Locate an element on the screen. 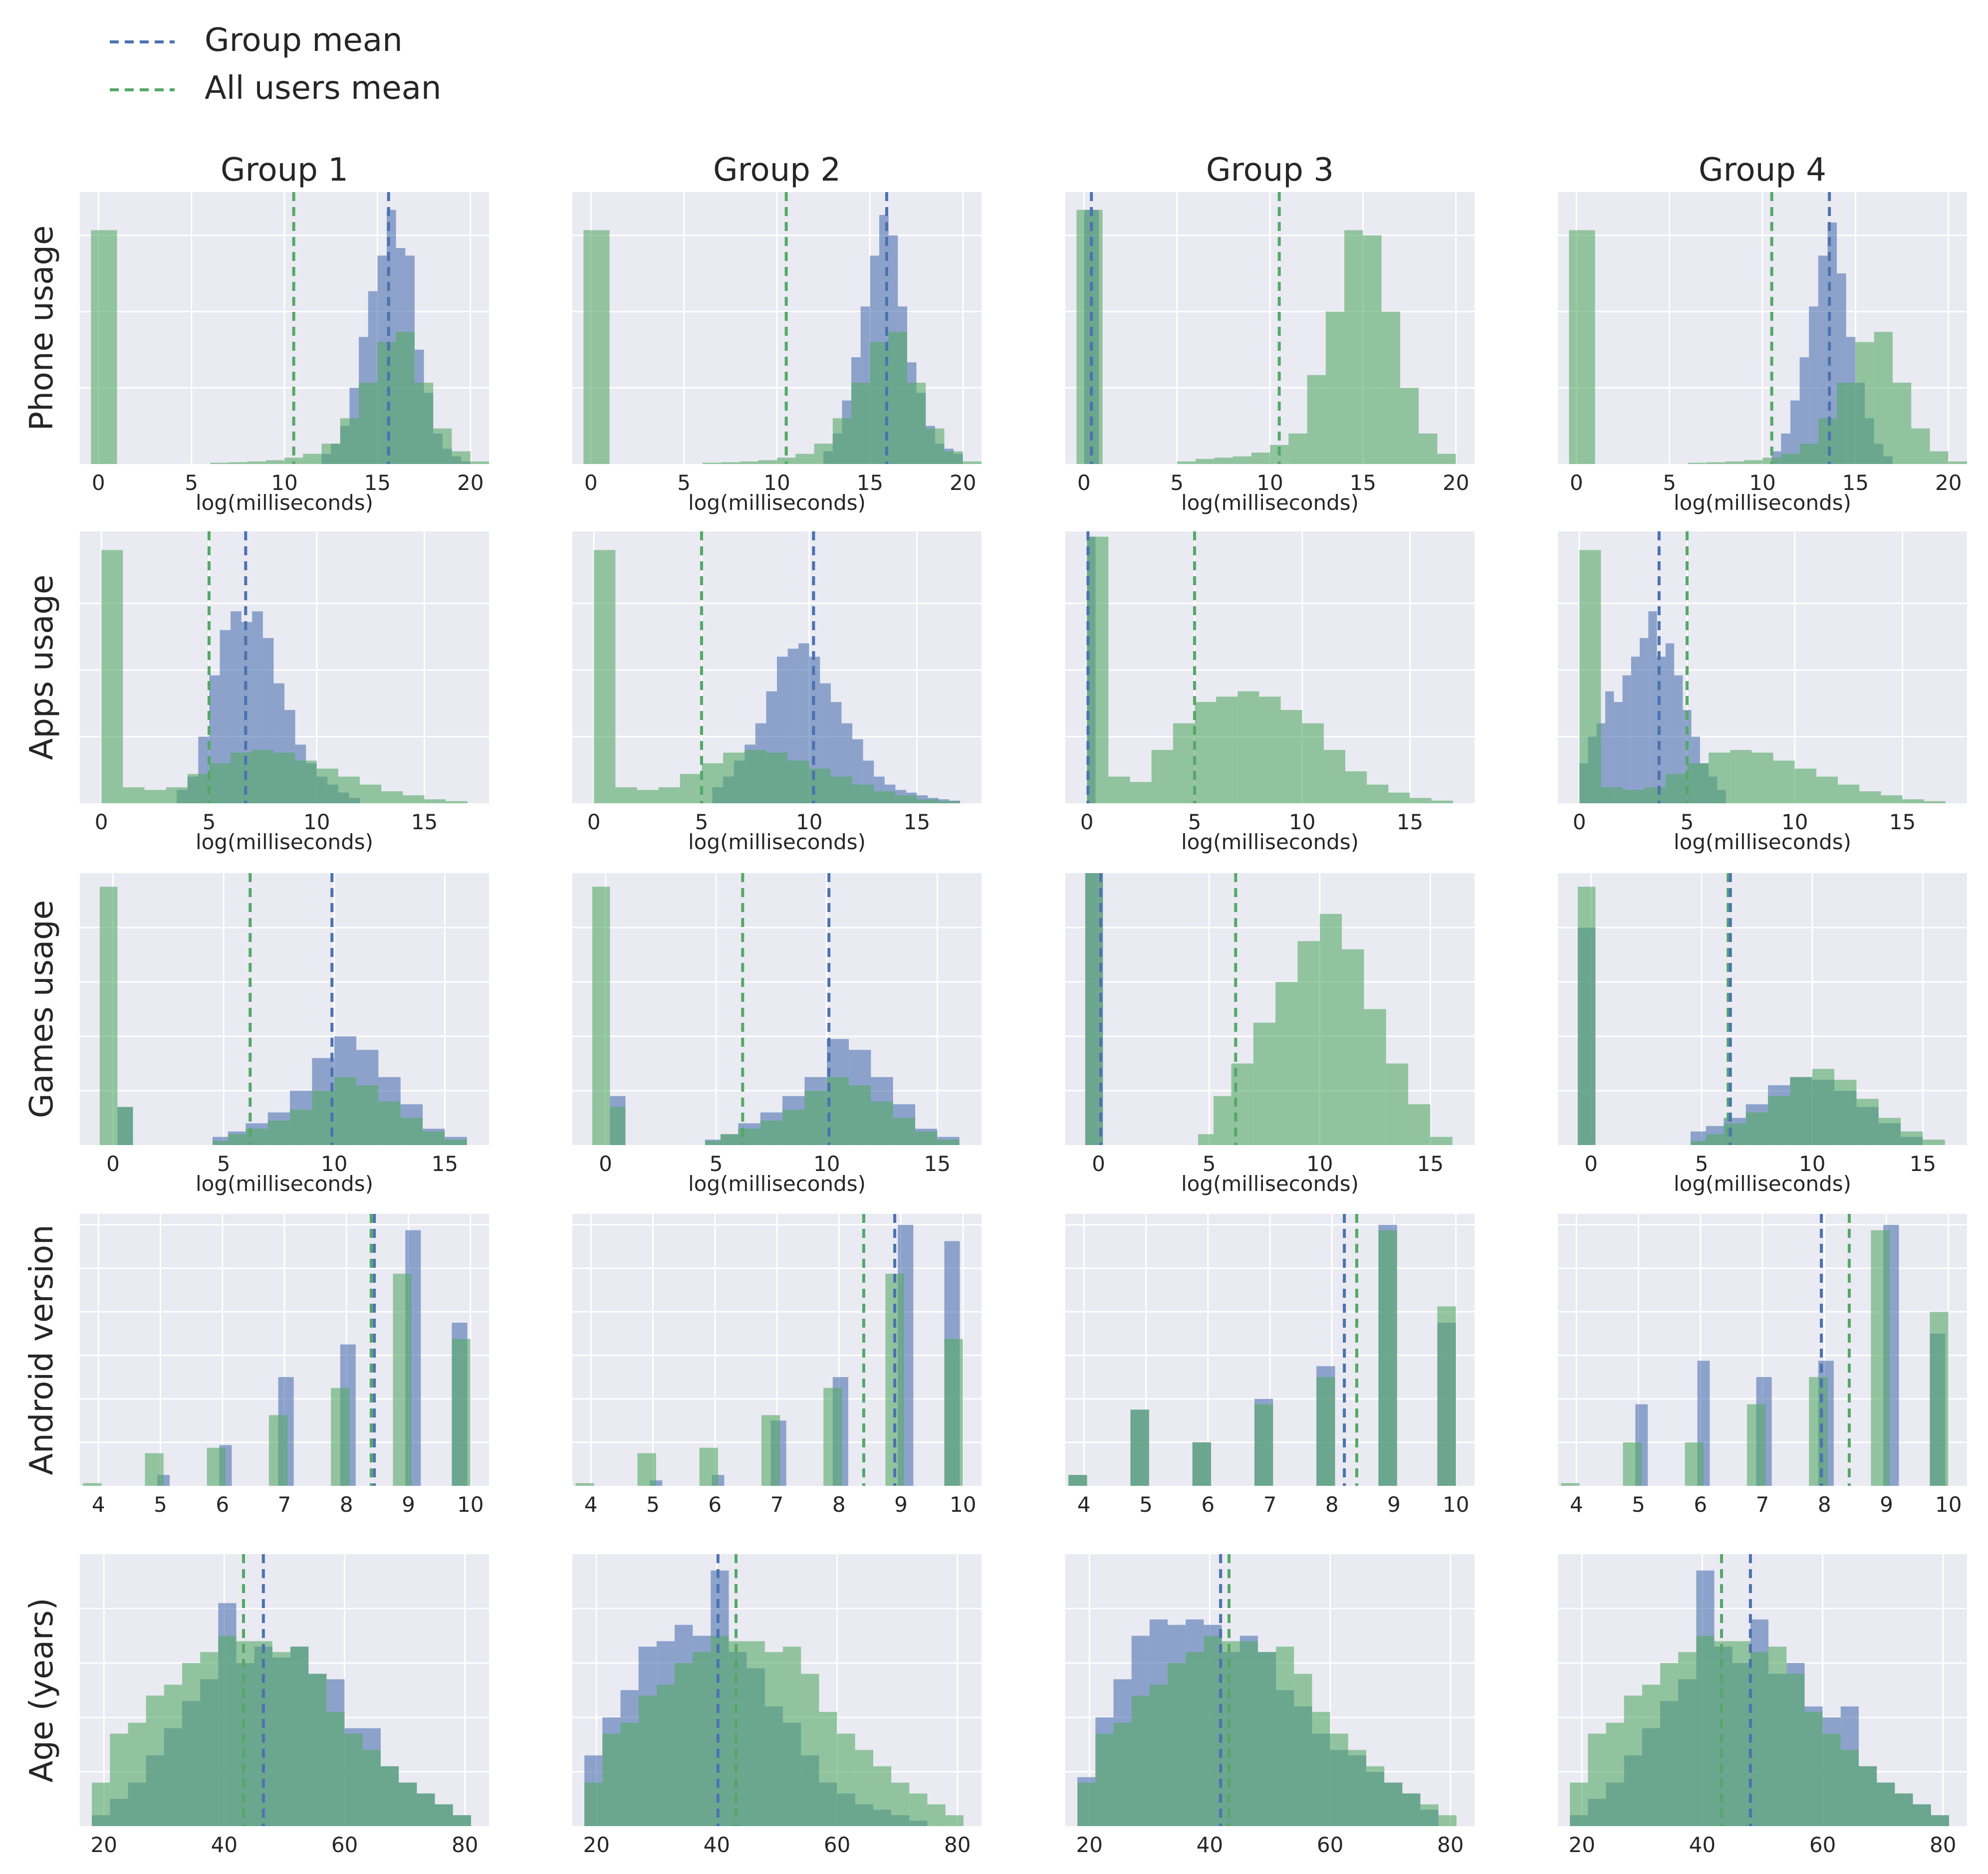  column-title-group-3: Group 3 is located at coordinates (1270, 170).